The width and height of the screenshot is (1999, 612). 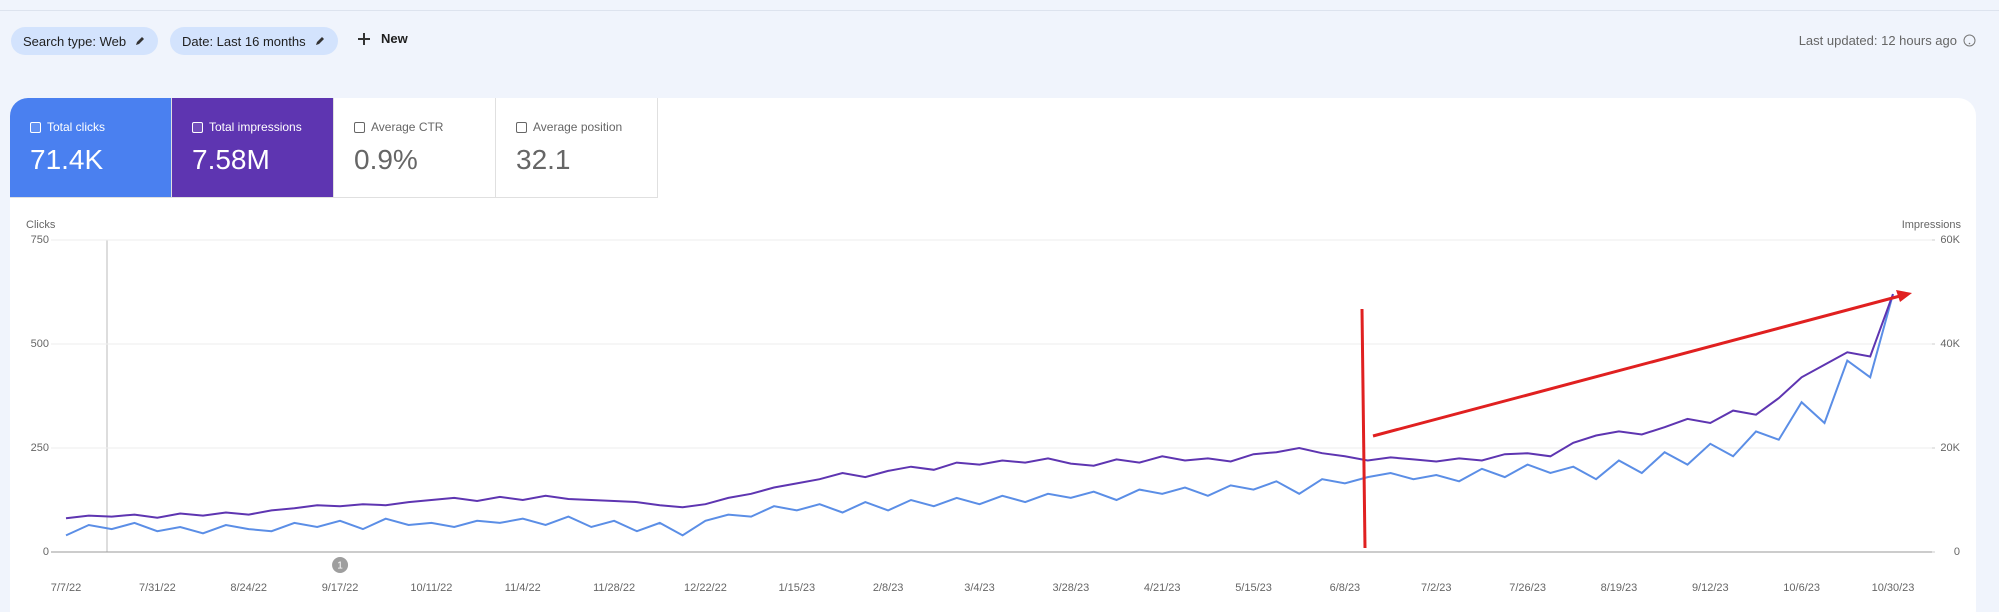 What do you see at coordinates (41, 225) in the screenshot?
I see `y-axis-title: Clicks` at bounding box center [41, 225].